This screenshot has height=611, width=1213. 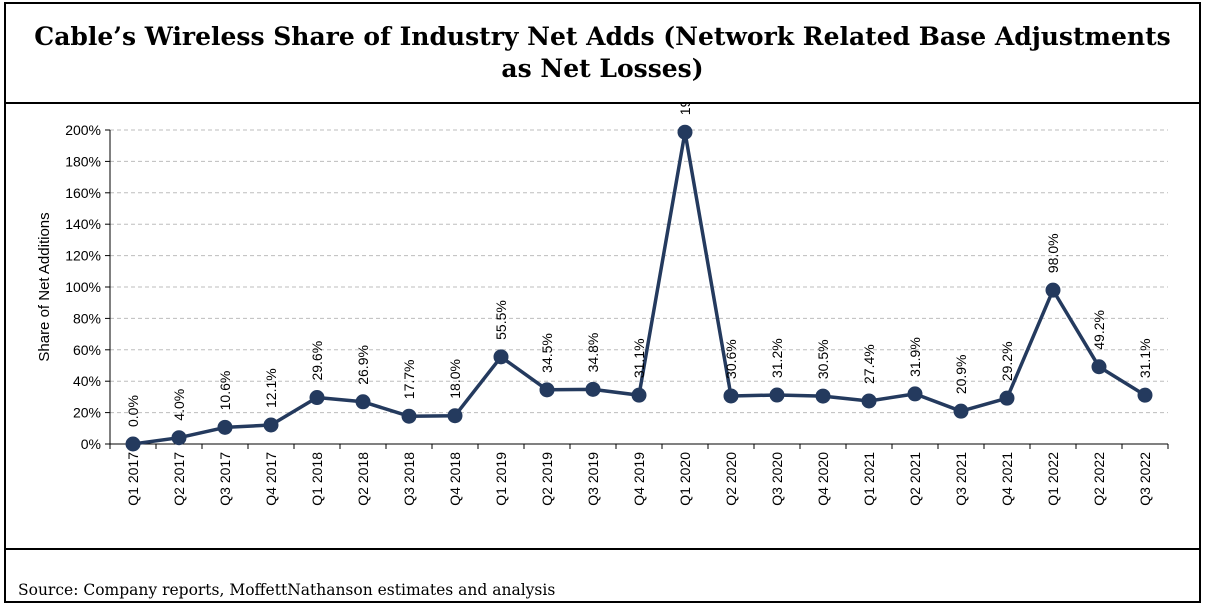 I want to click on x-tick-label: Q3 2020, so click(x=777, y=479).